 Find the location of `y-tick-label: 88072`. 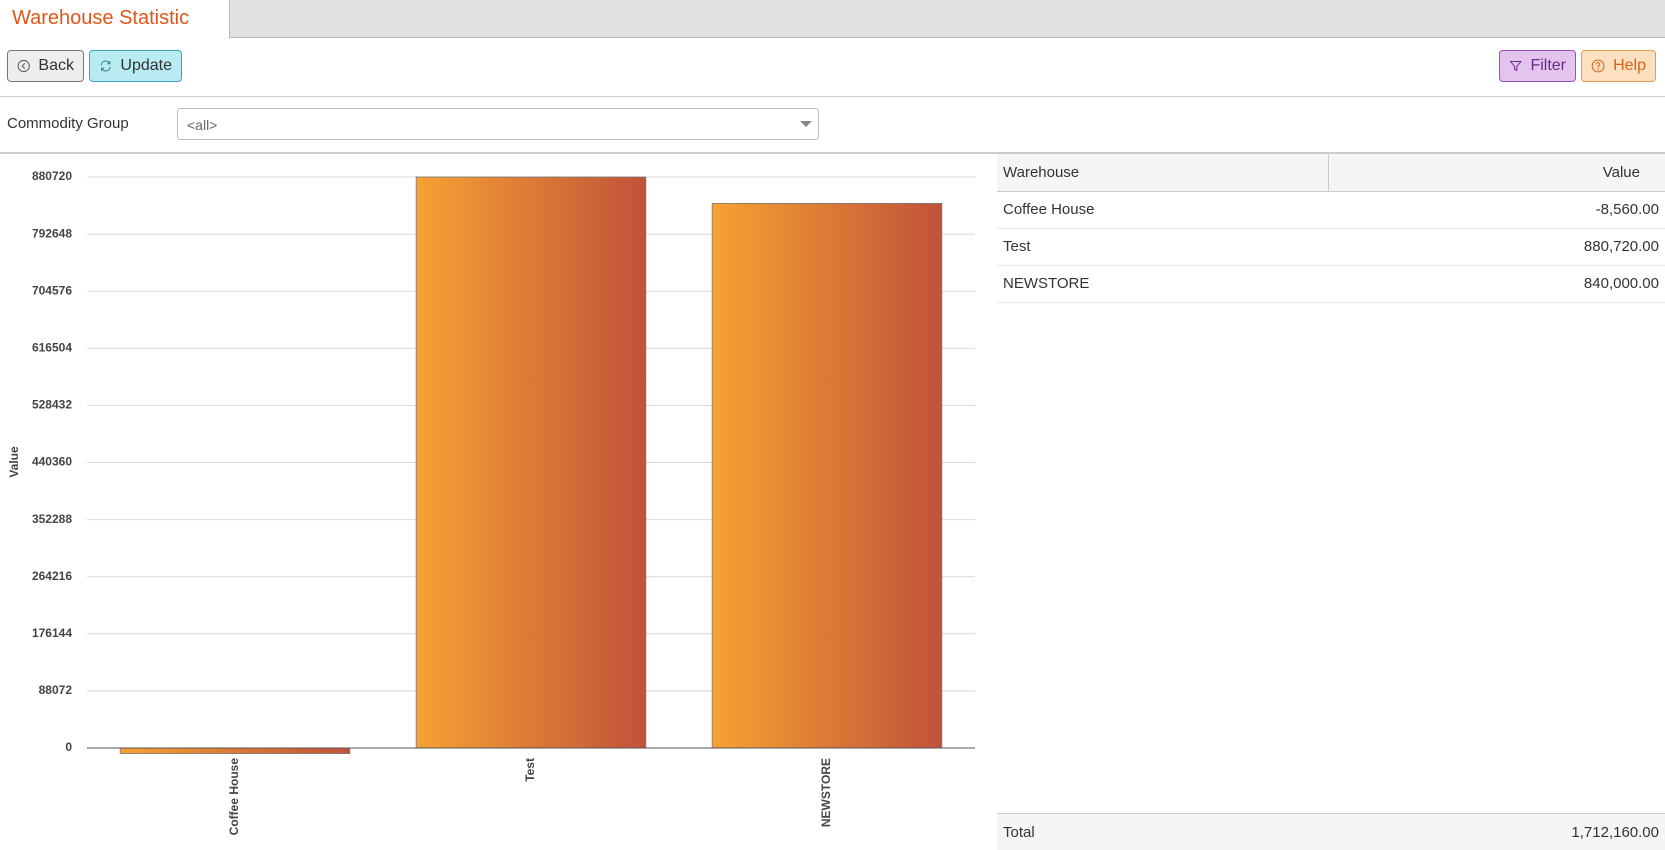

y-tick-label: 88072 is located at coordinates (56, 690).